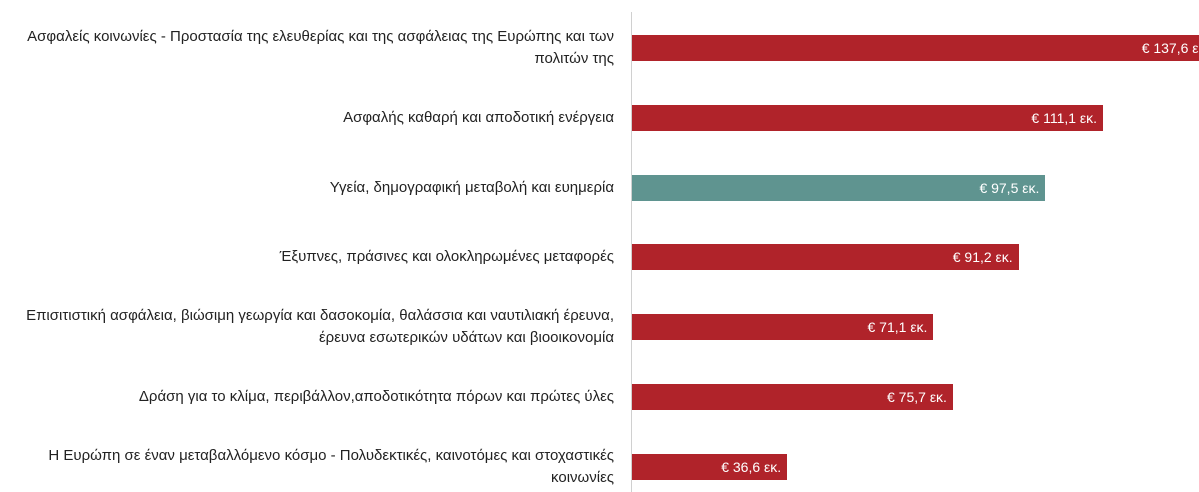 This screenshot has width=1199, height=492. Describe the element at coordinates (897, 327) in the screenshot. I see `value-label: € 71,1 εκ.` at that location.